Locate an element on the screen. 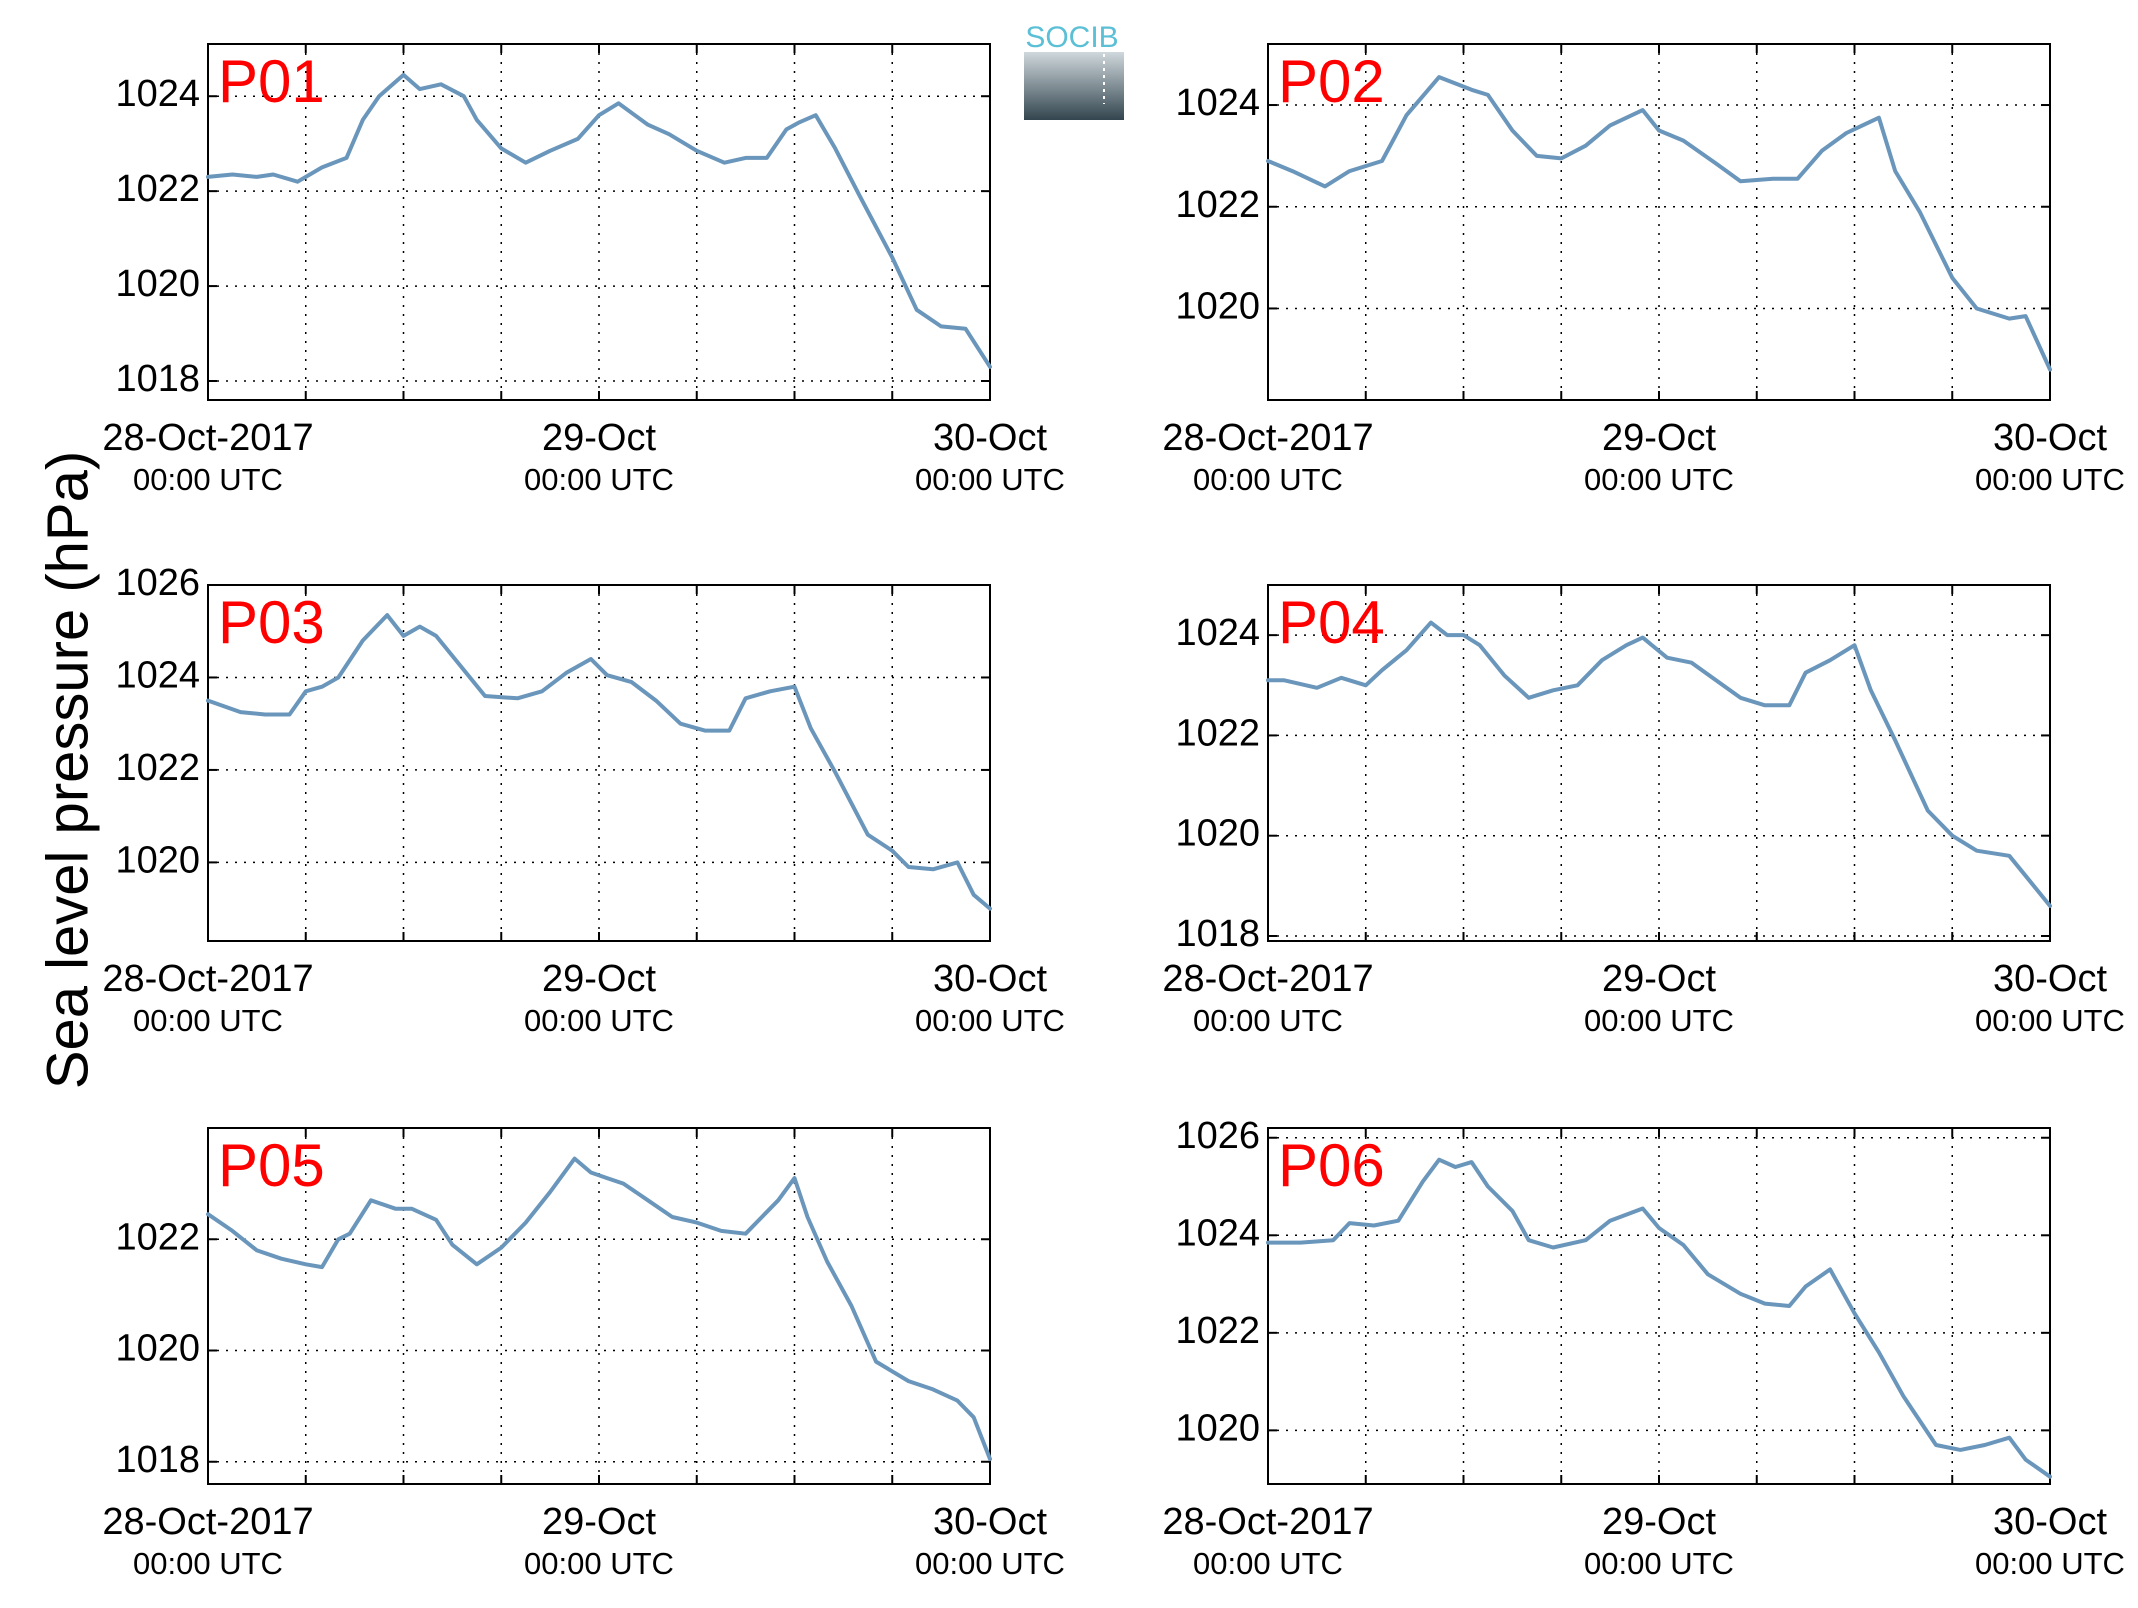 The height and width of the screenshot is (1608, 2138). panel-label: P05 is located at coordinates (271, 1165).